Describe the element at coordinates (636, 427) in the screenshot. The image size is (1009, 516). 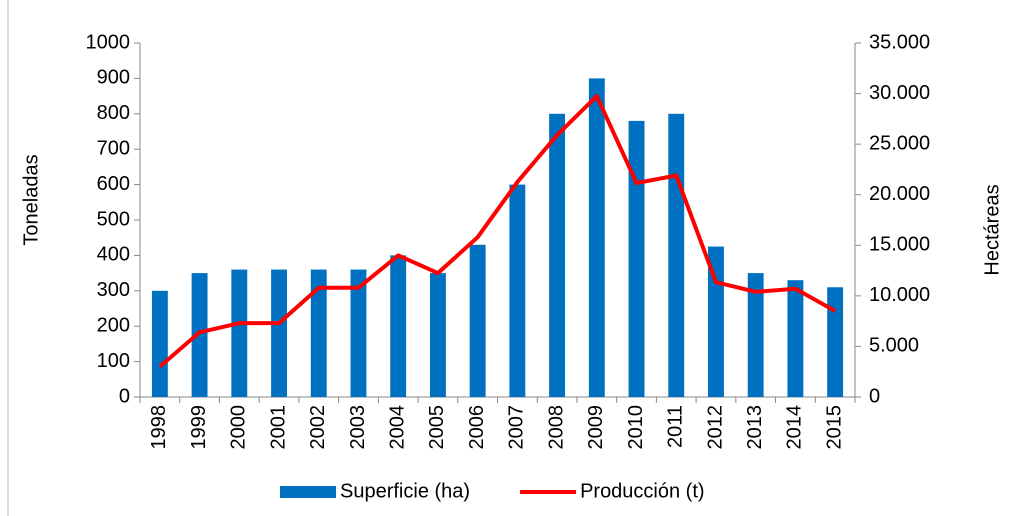
I see `x-tick-label: 2010` at that location.